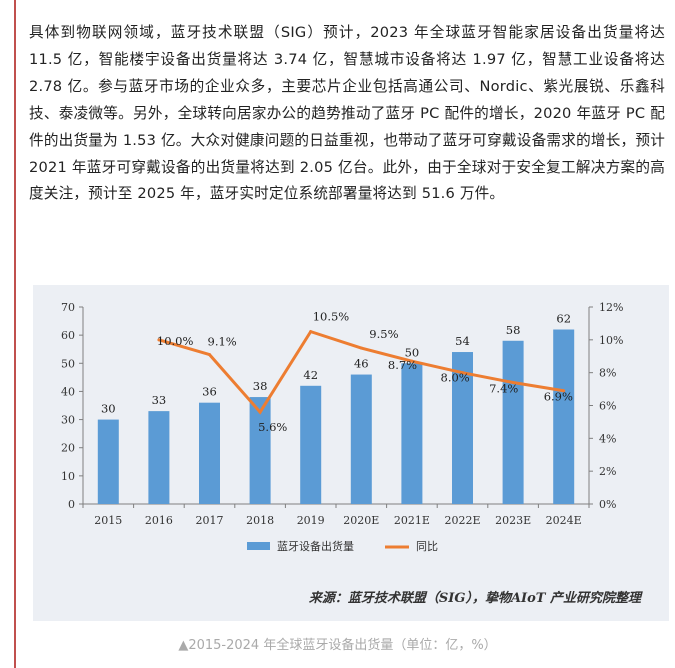  What do you see at coordinates (455, 378) in the screenshot?
I see `growth-value-label: 8.0%` at bounding box center [455, 378].